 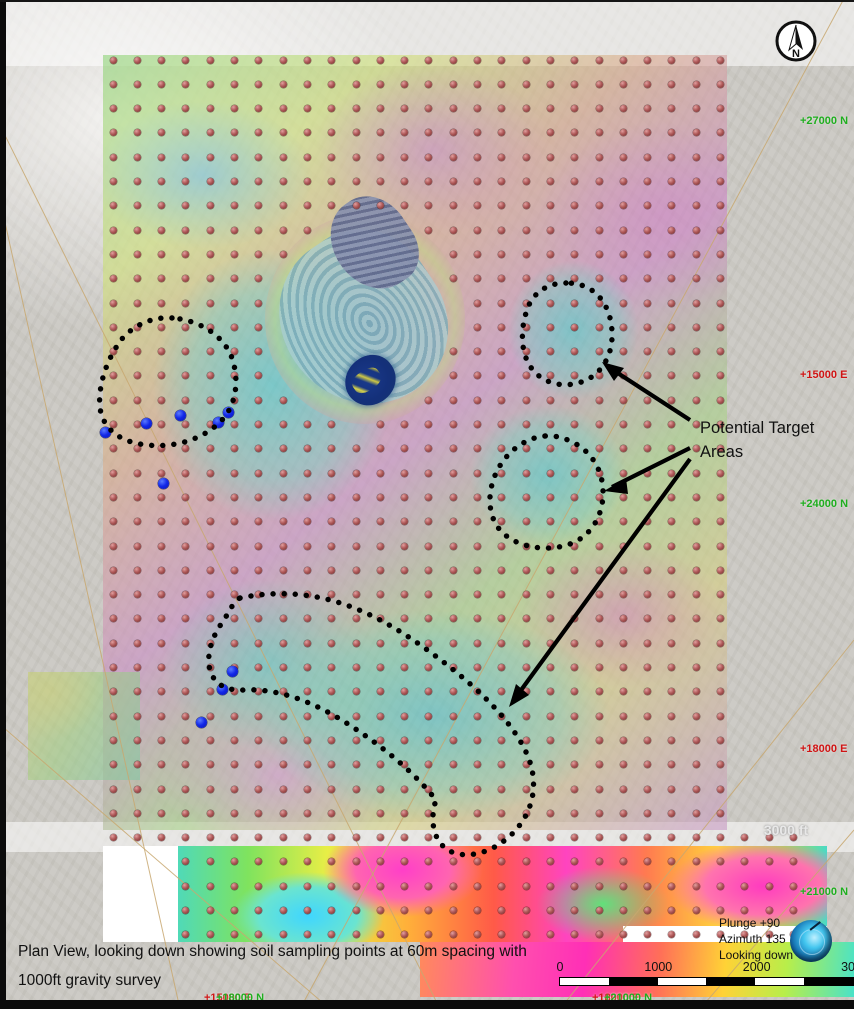 What do you see at coordinates (731, 981) in the screenshot?
I see `scale-bar-segment` at bounding box center [731, 981].